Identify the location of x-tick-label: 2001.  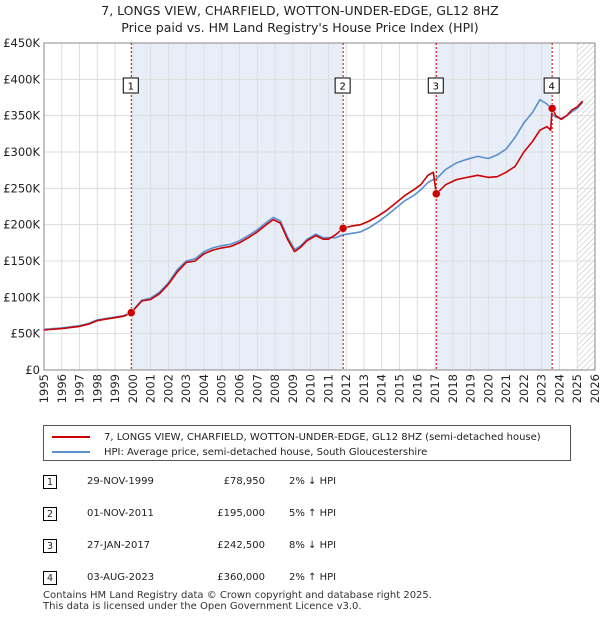
(151, 388).